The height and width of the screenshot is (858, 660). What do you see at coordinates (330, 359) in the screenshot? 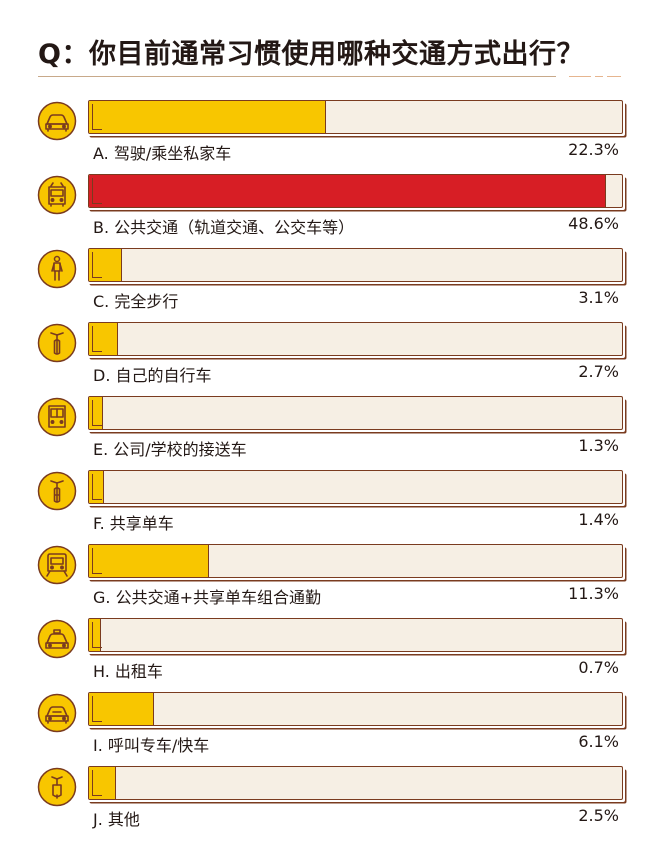
I see `bar-row: D. 自己的自行车 2.7%` at bounding box center [330, 359].